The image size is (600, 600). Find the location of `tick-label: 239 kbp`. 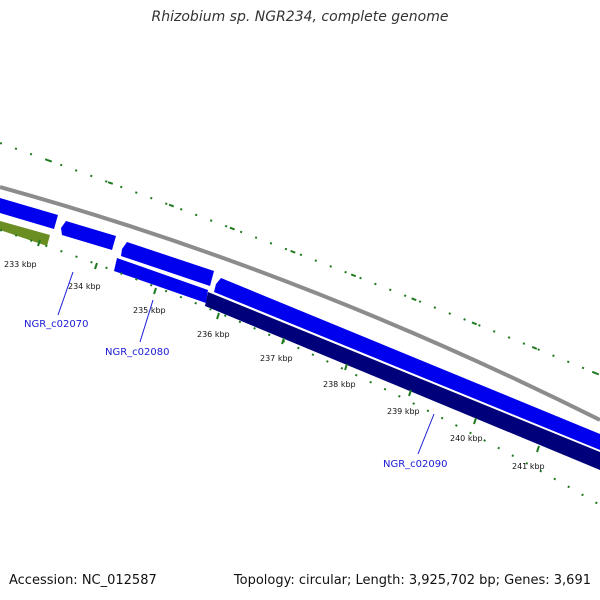

tick-label: 239 kbp is located at coordinates (403, 411).